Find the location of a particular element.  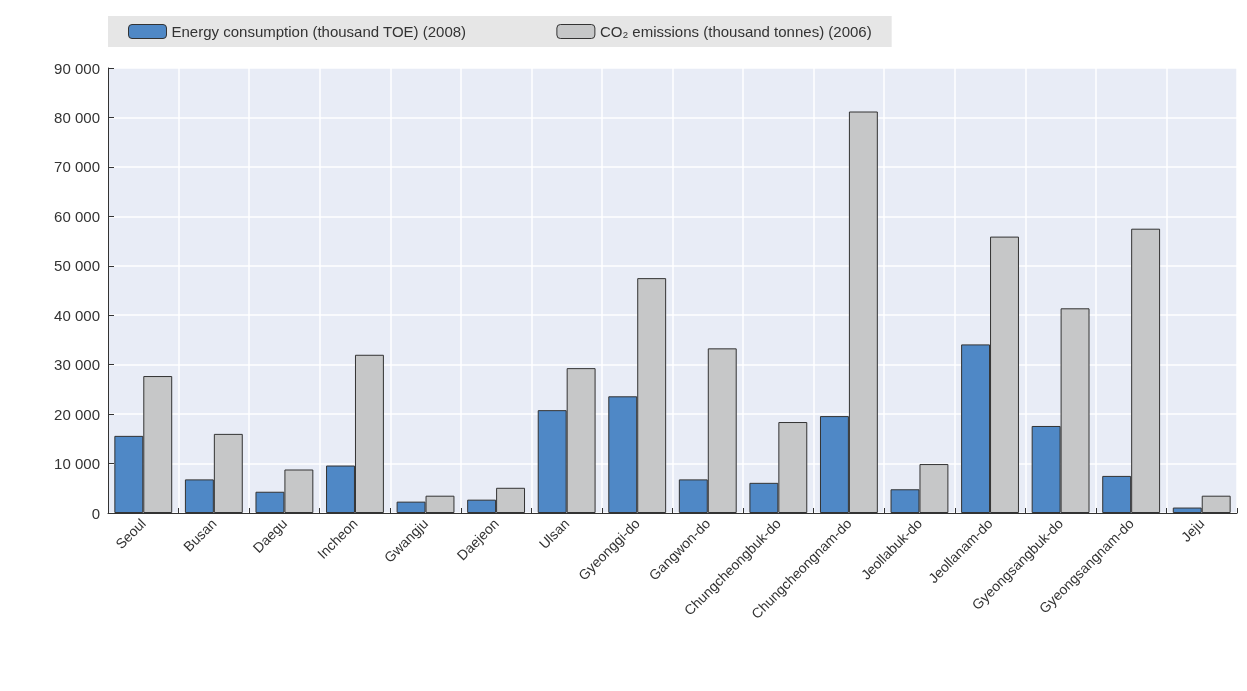

y-tick-label: 70 000 is located at coordinates (77, 167).